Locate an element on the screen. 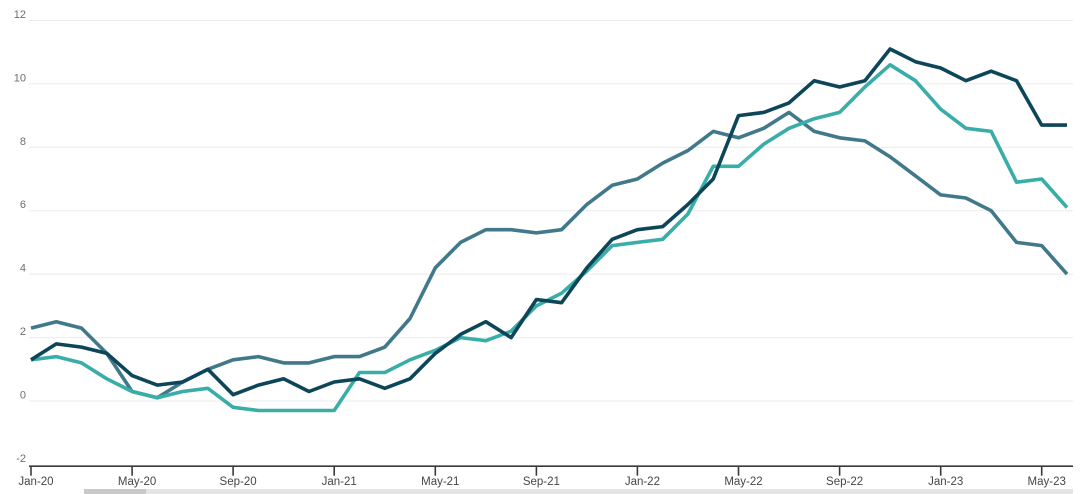 The height and width of the screenshot is (494, 1081). y-axis-label: 4 is located at coordinates (23, 269).